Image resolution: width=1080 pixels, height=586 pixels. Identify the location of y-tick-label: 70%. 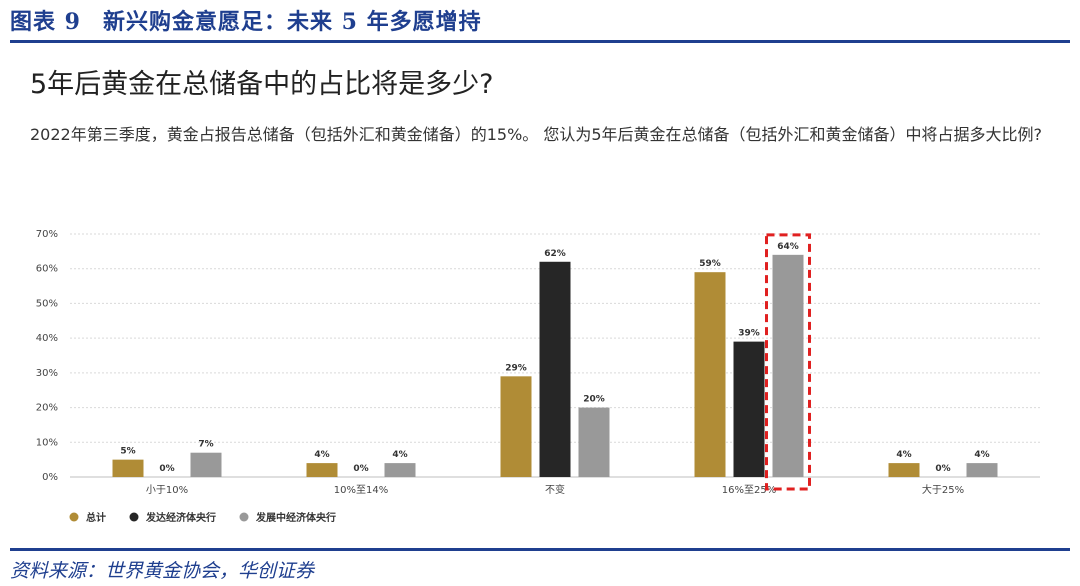
(47, 234).